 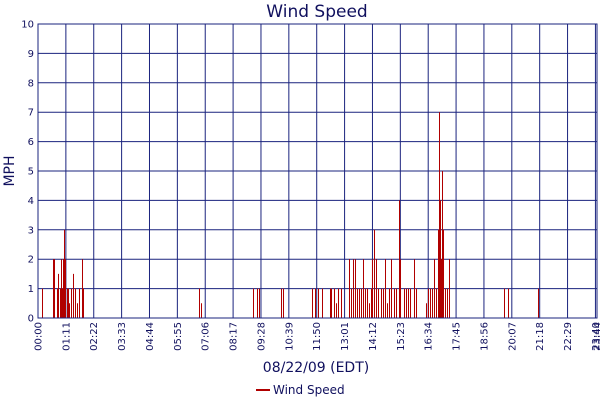 I want to click on x-tick-label: 18:56, so click(x=484, y=336).